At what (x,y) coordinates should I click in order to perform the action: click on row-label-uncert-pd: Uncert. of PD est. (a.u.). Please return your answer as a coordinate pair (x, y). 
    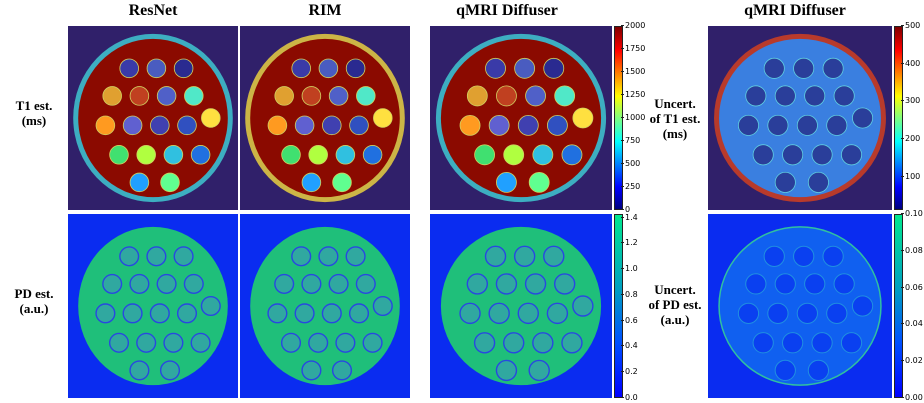
    Looking at the image, I should click on (675, 304).